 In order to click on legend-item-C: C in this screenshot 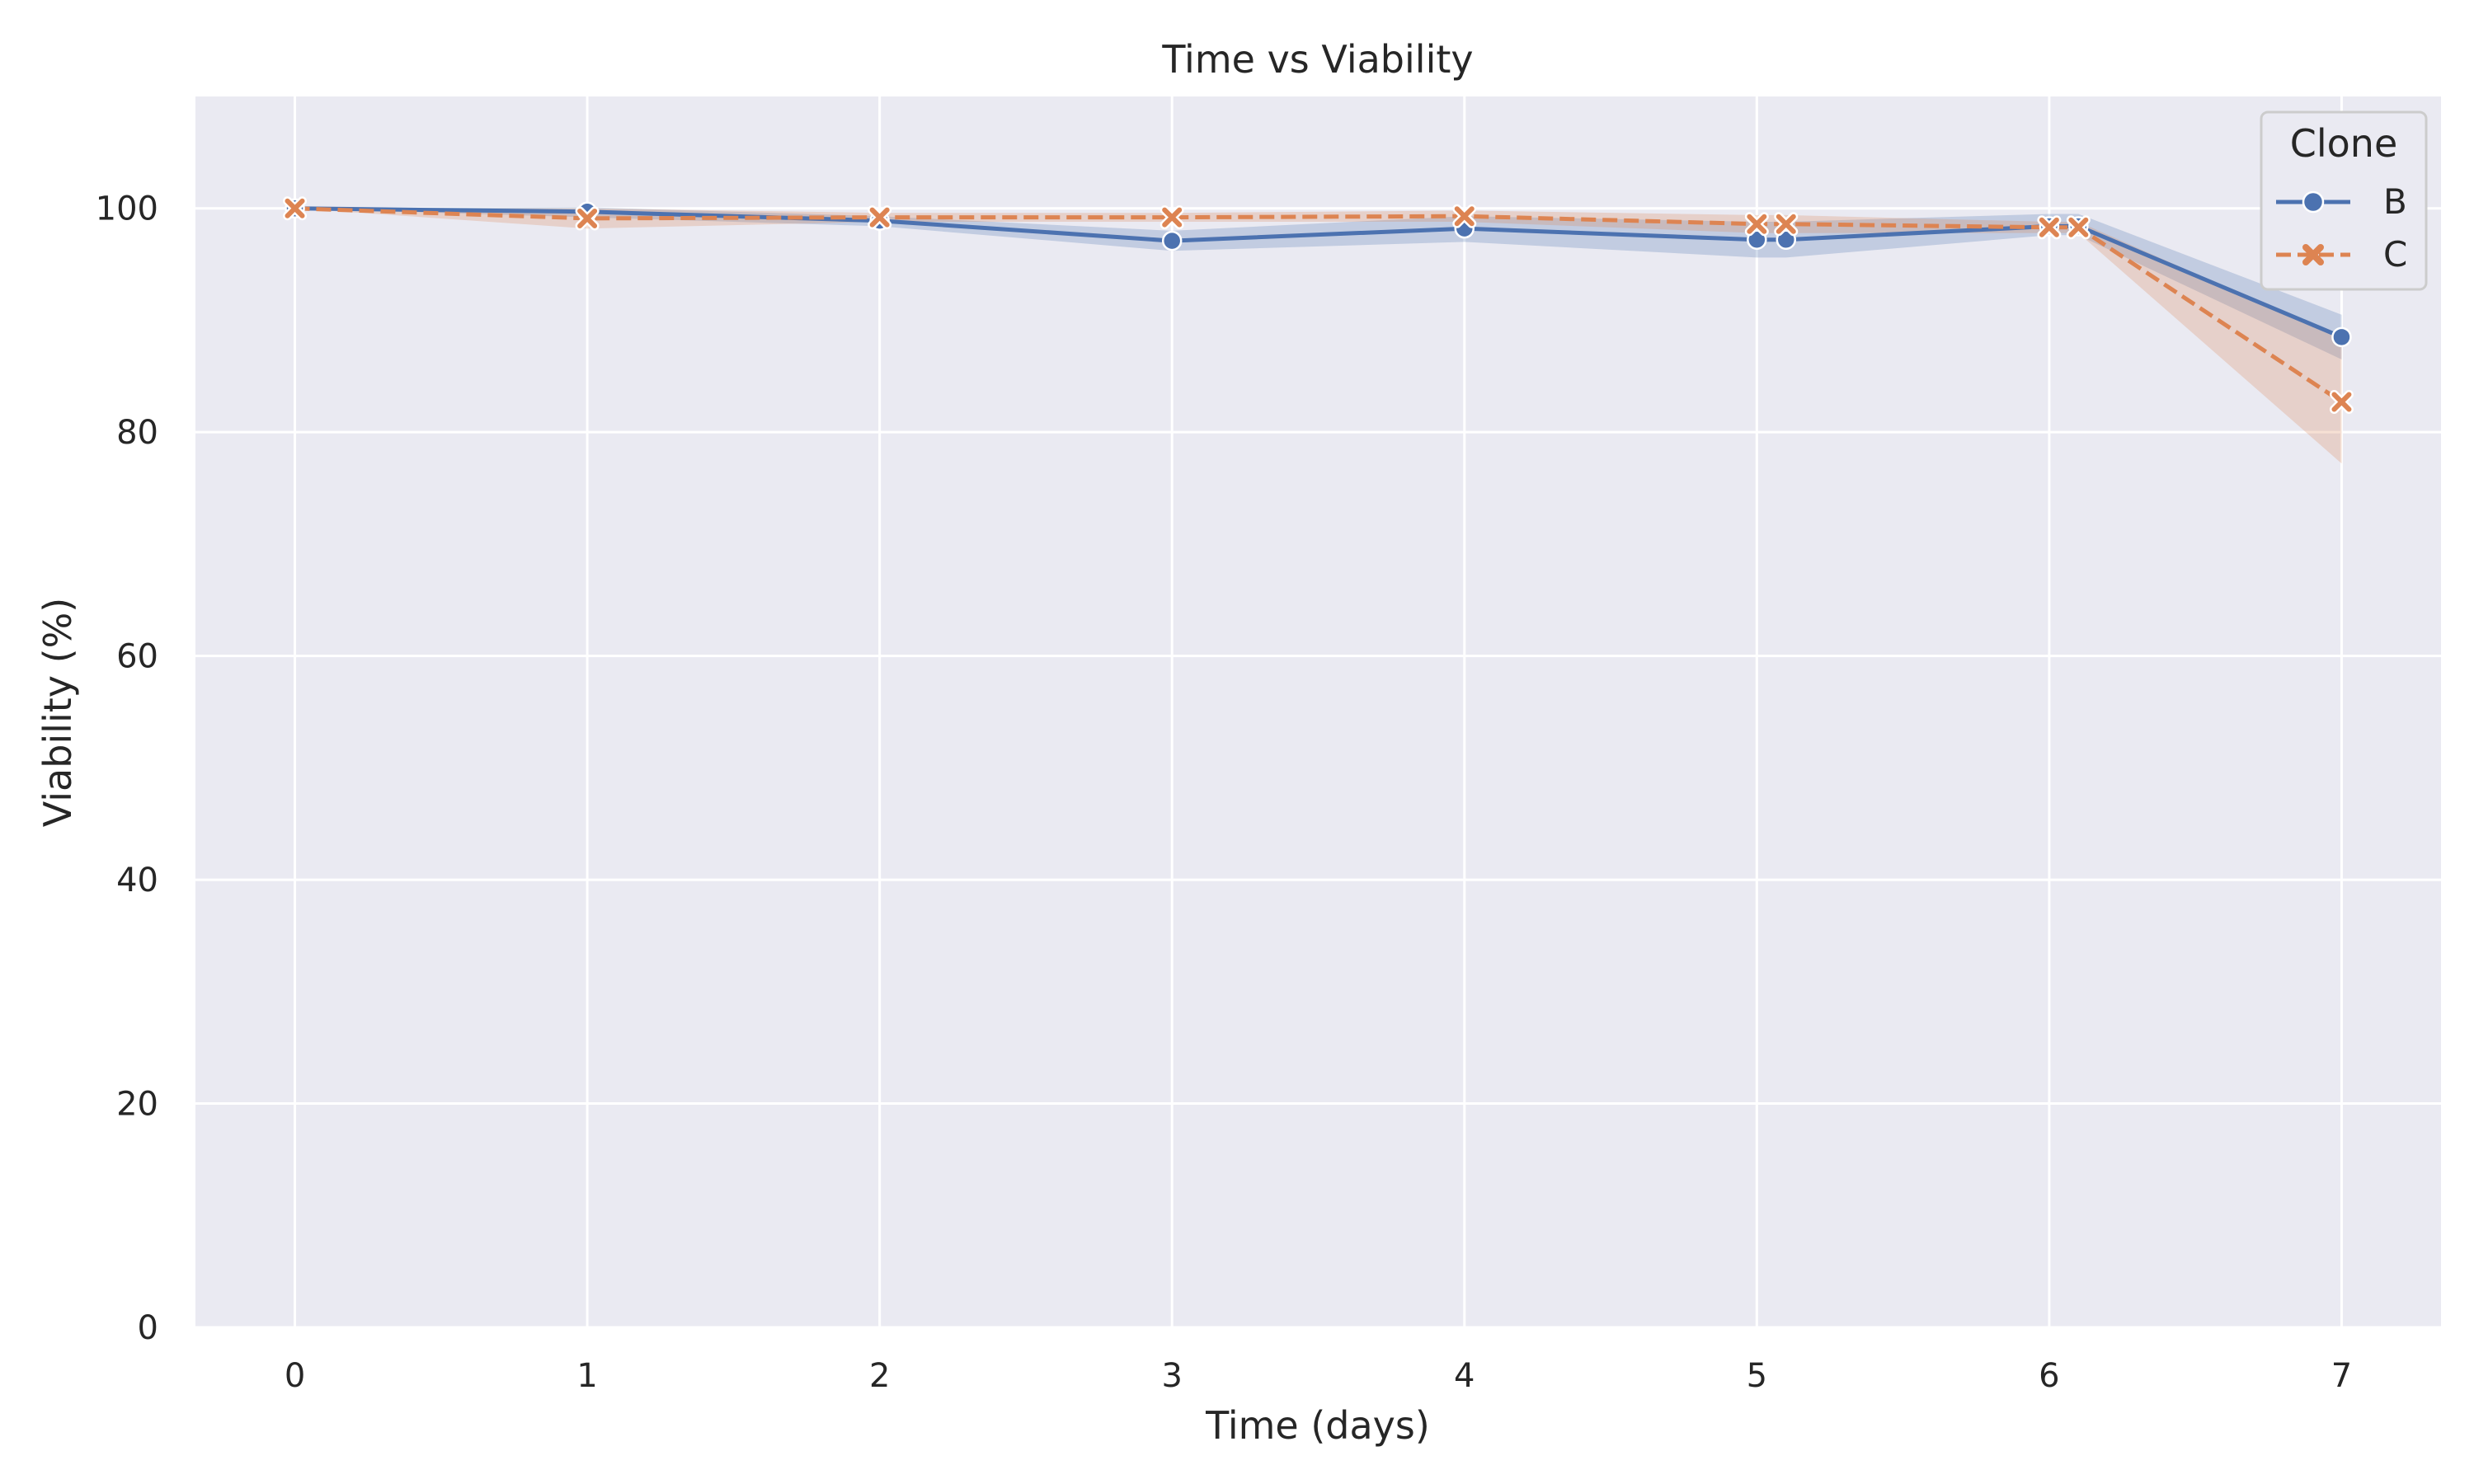, I will do `click(2341, 254)`.